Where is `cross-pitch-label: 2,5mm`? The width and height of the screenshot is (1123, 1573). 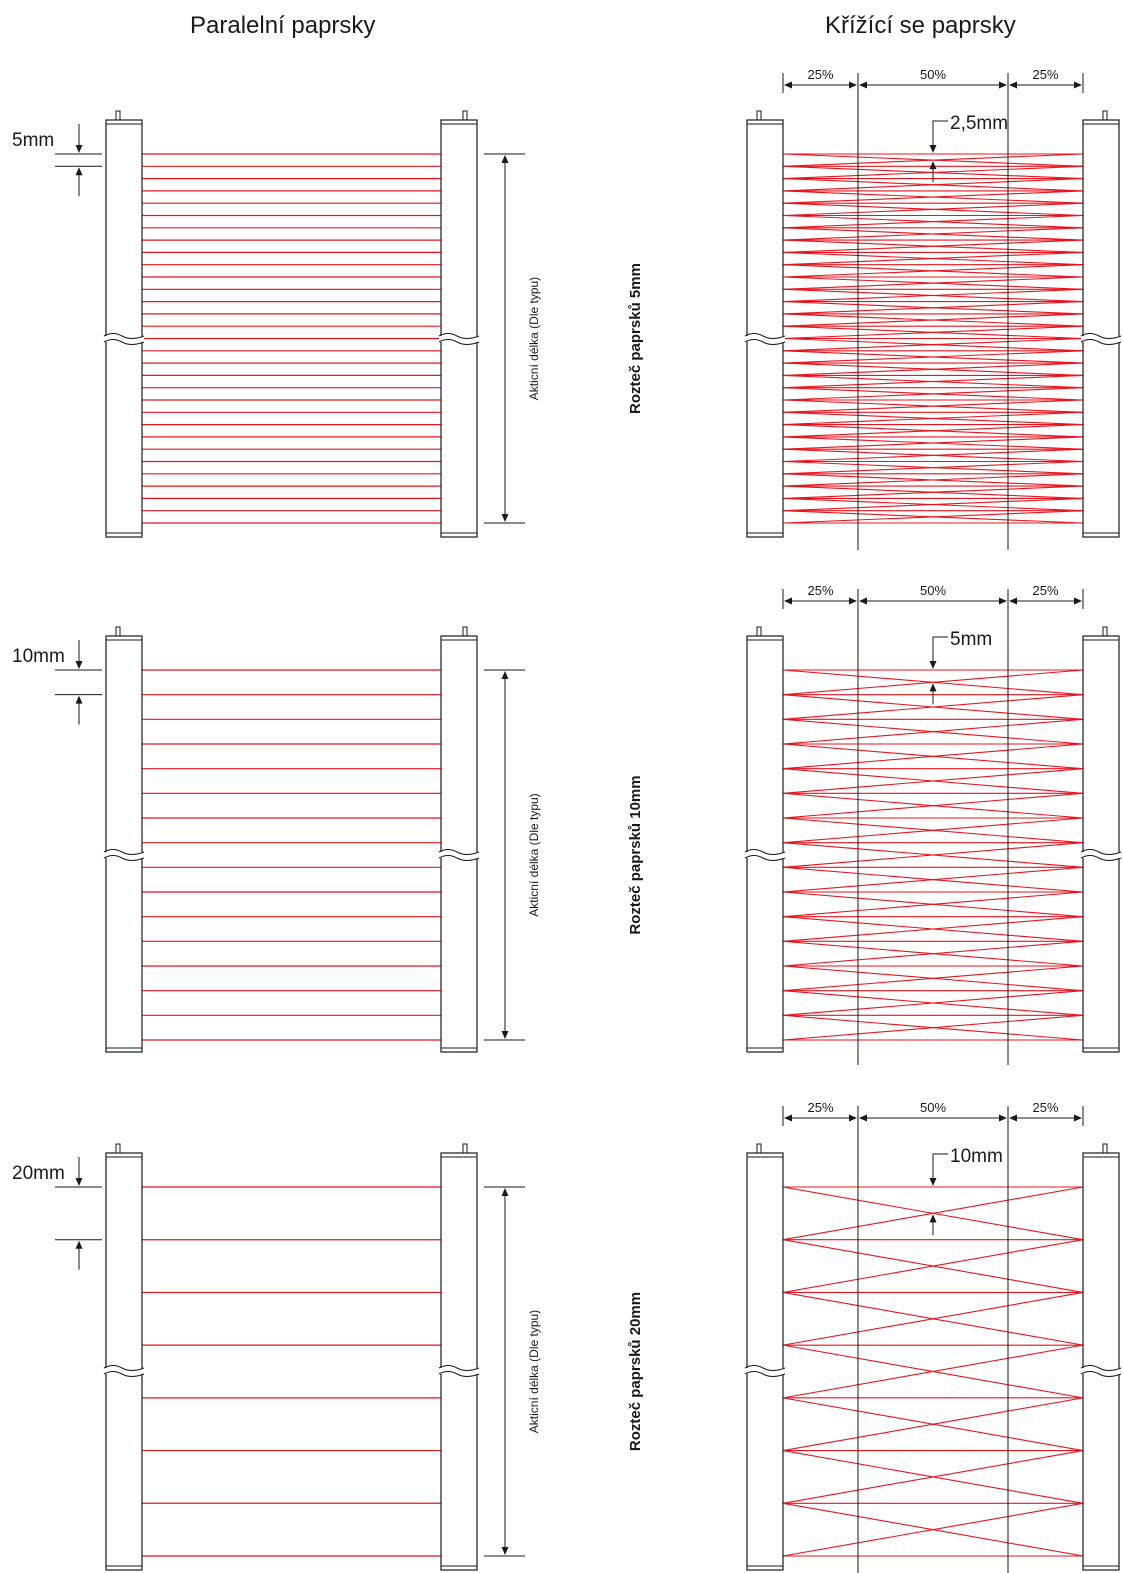 cross-pitch-label: 2,5mm is located at coordinates (979, 123).